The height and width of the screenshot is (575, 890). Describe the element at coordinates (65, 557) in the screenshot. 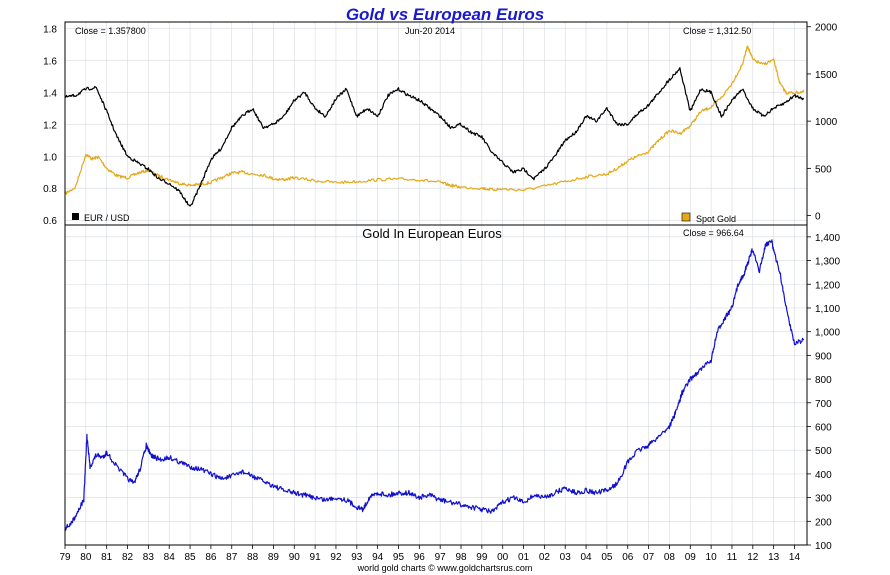

I see `x-tick-label: 79` at that location.